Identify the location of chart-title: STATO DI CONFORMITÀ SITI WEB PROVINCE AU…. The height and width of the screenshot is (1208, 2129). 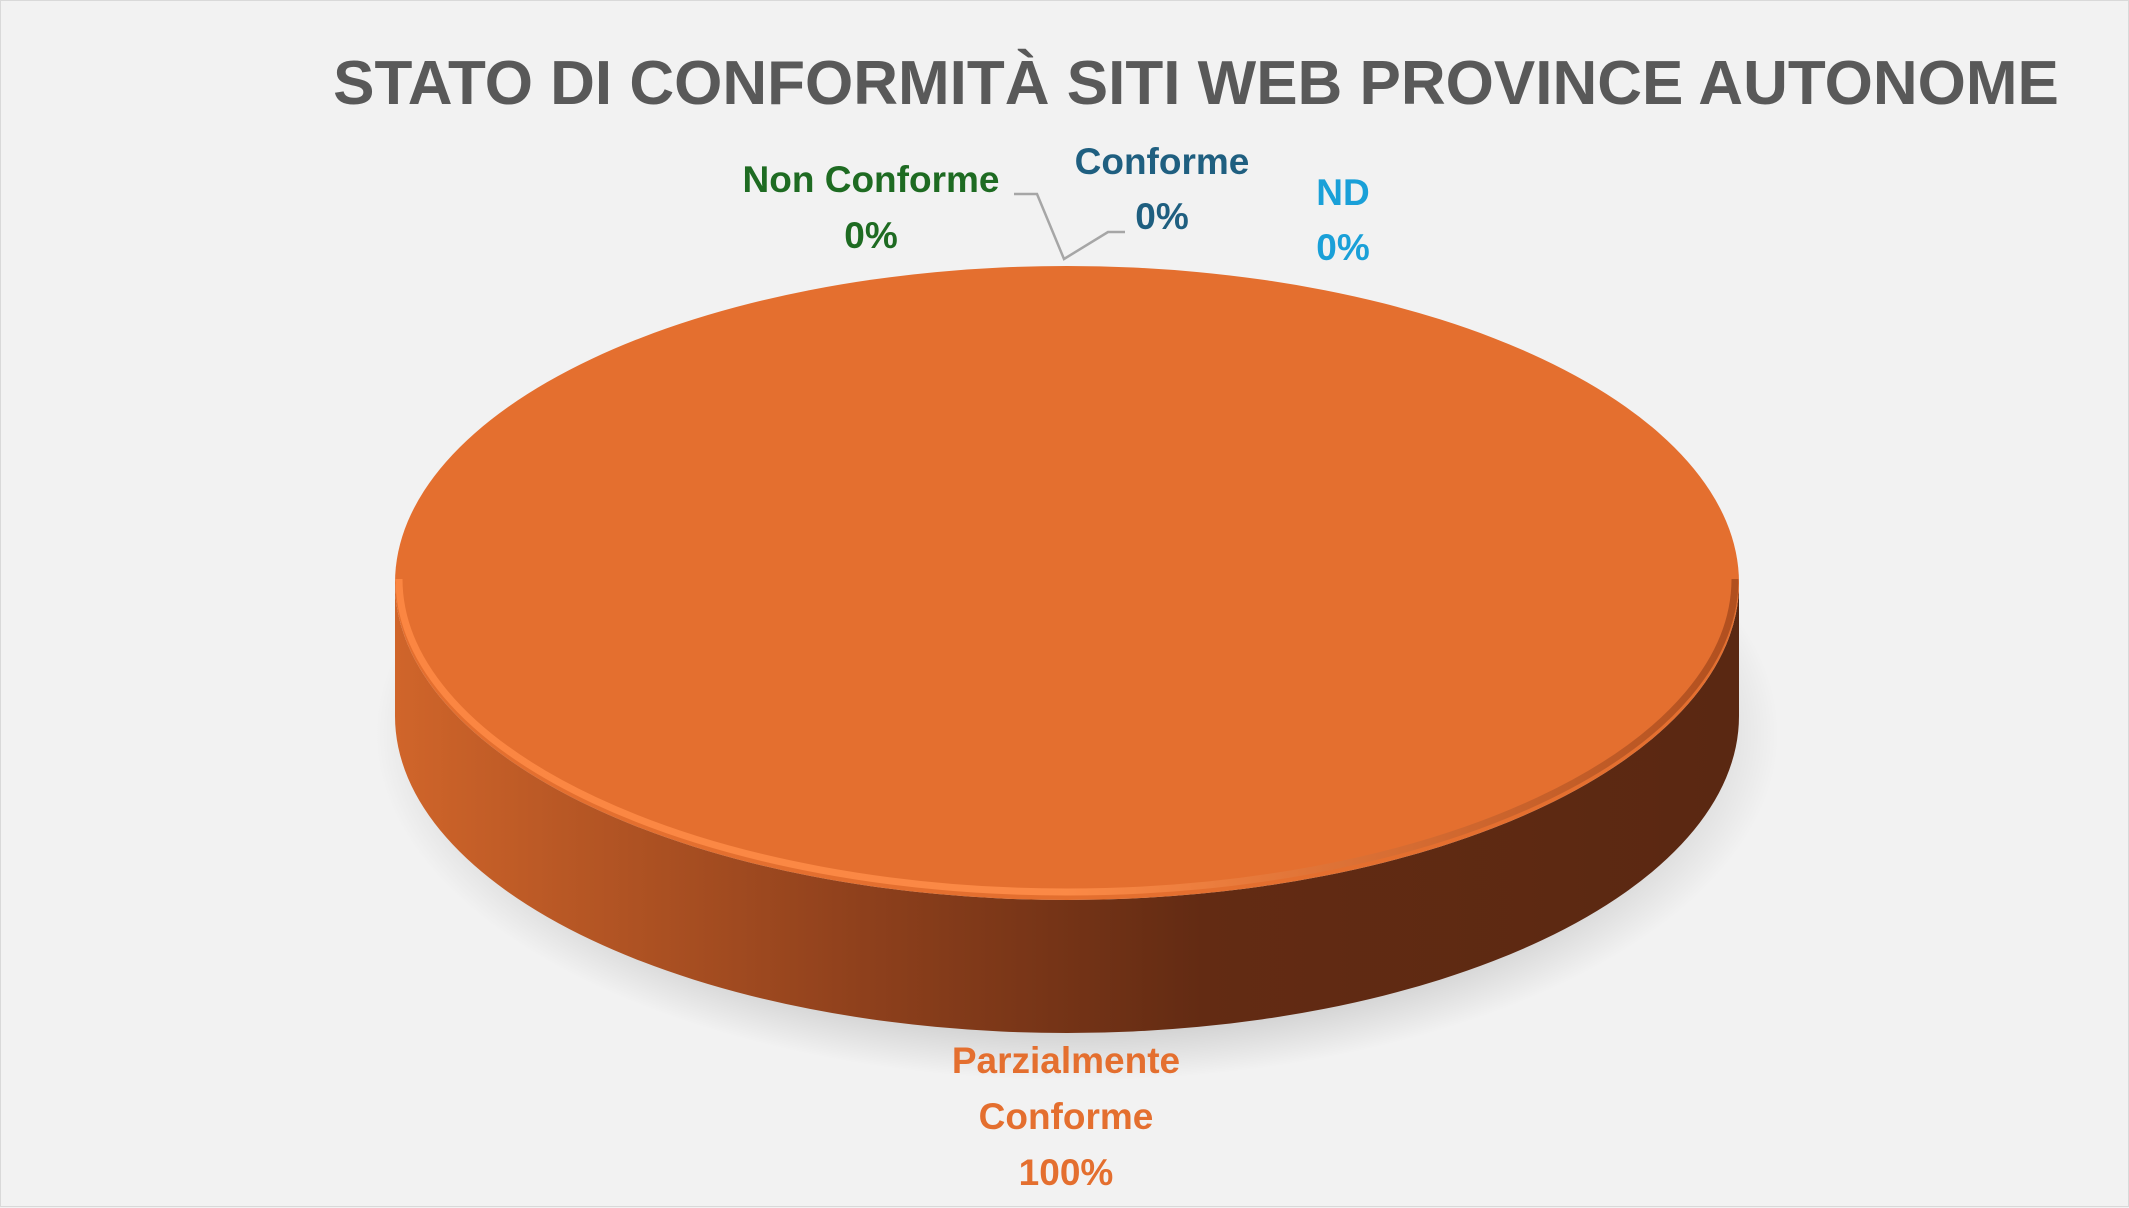
(1196, 83).